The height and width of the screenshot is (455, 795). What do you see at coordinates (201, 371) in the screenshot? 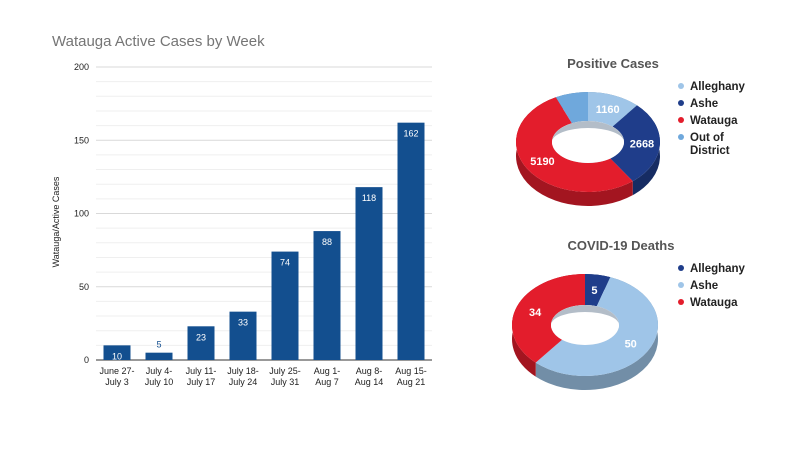
I see `x-tick-label: July 11-` at bounding box center [201, 371].